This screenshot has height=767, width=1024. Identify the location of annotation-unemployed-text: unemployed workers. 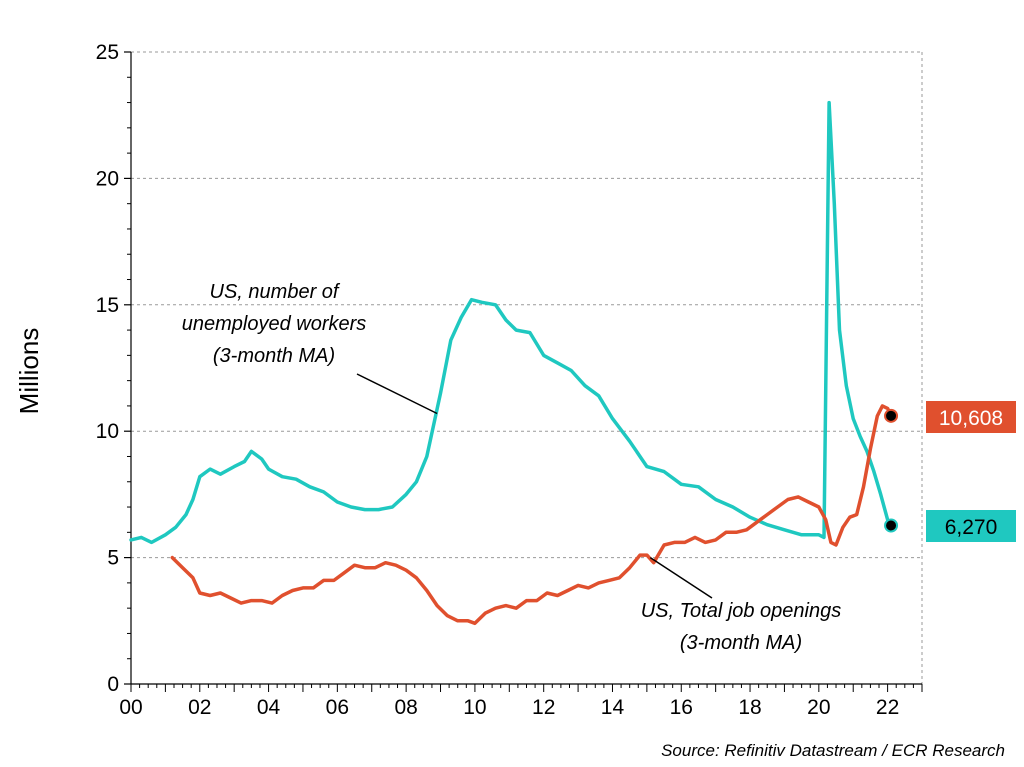
(274, 324).